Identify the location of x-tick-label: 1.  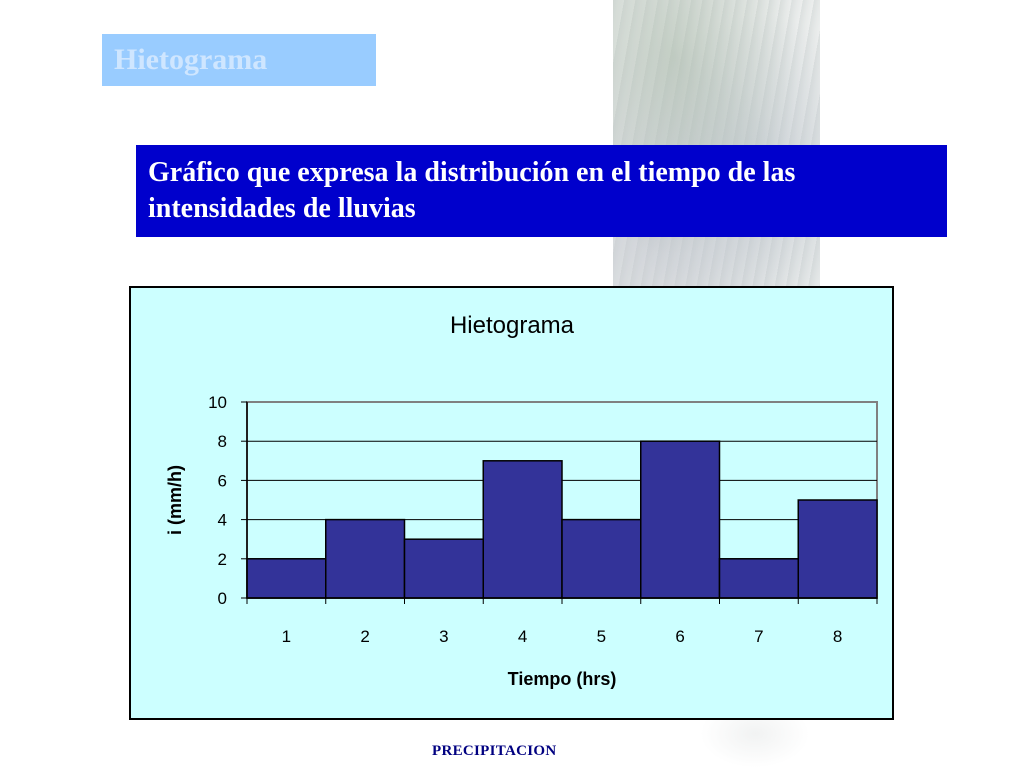
(286, 636).